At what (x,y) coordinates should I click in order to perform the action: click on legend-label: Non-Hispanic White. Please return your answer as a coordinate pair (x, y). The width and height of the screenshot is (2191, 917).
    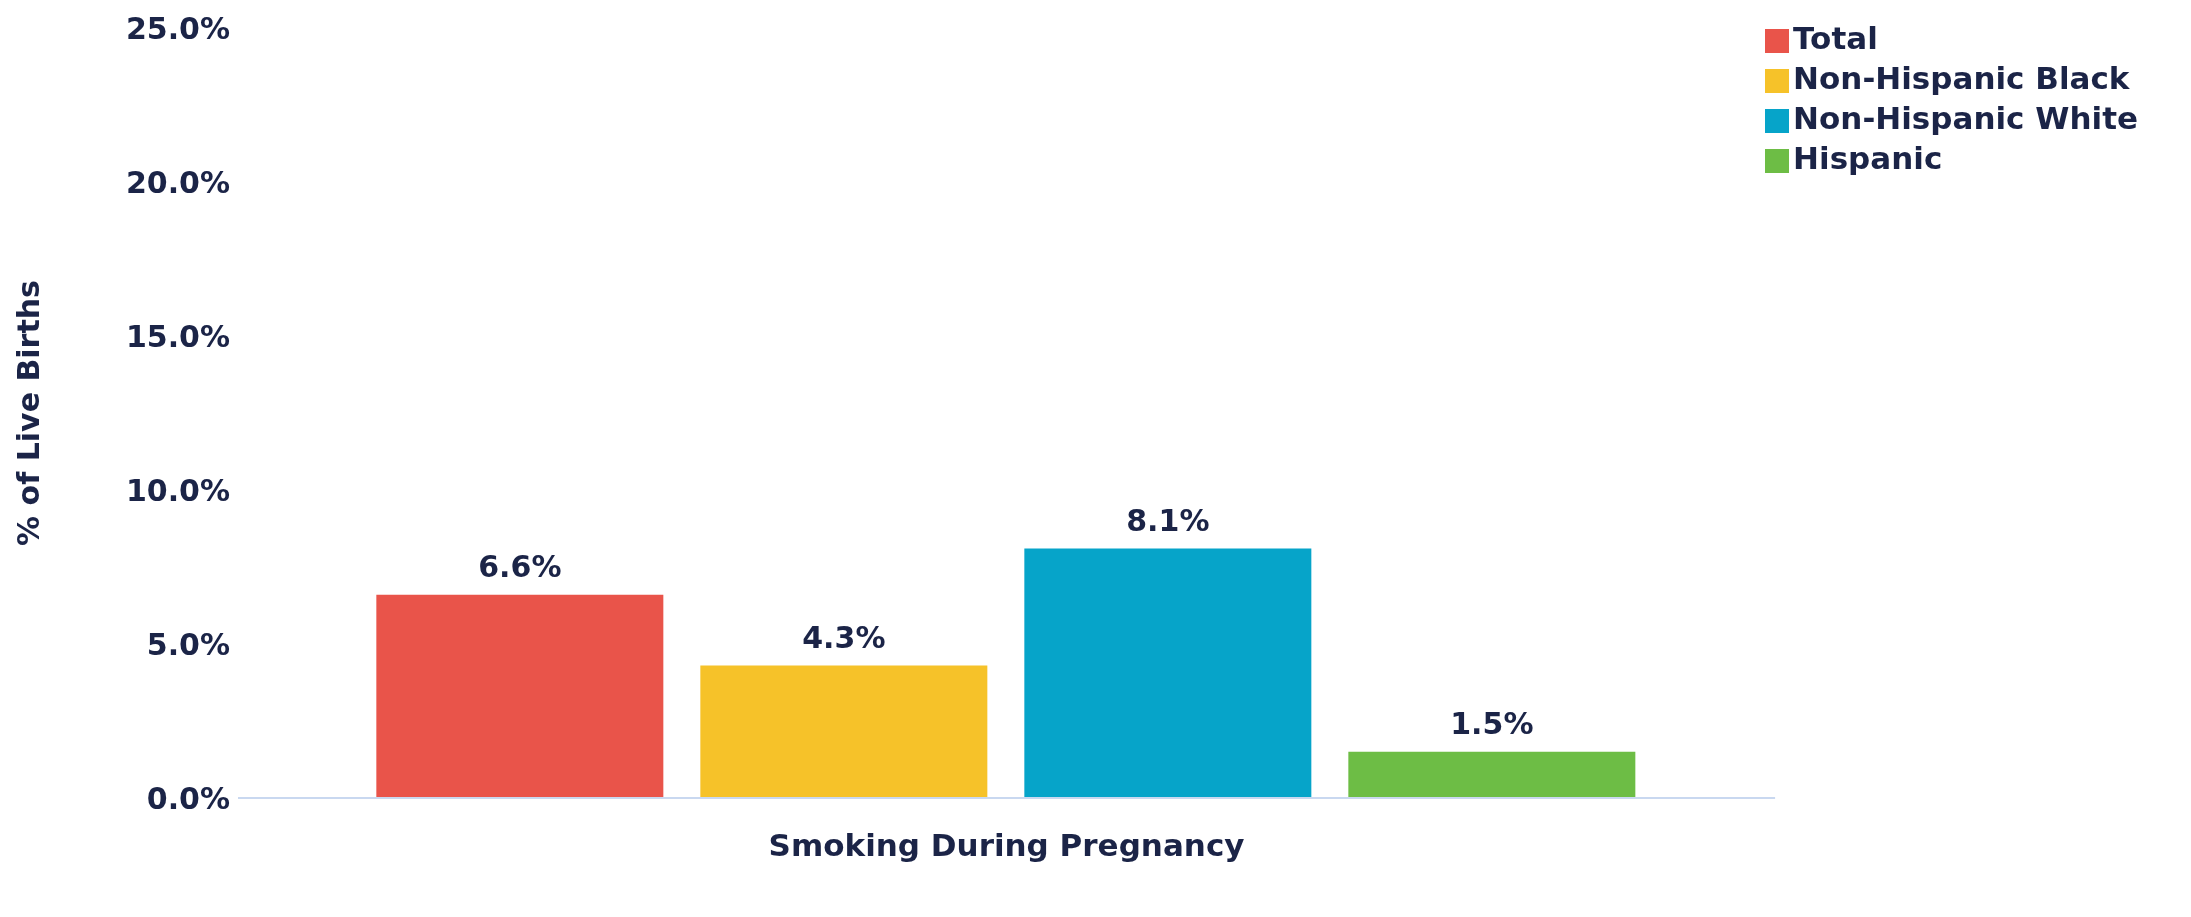
    Looking at the image, I should click on (1965, 118).